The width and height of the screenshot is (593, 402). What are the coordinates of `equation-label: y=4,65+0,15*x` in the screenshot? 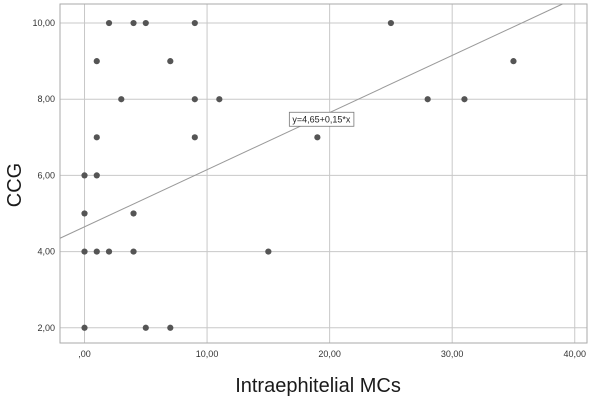 It's located at (321, 119).